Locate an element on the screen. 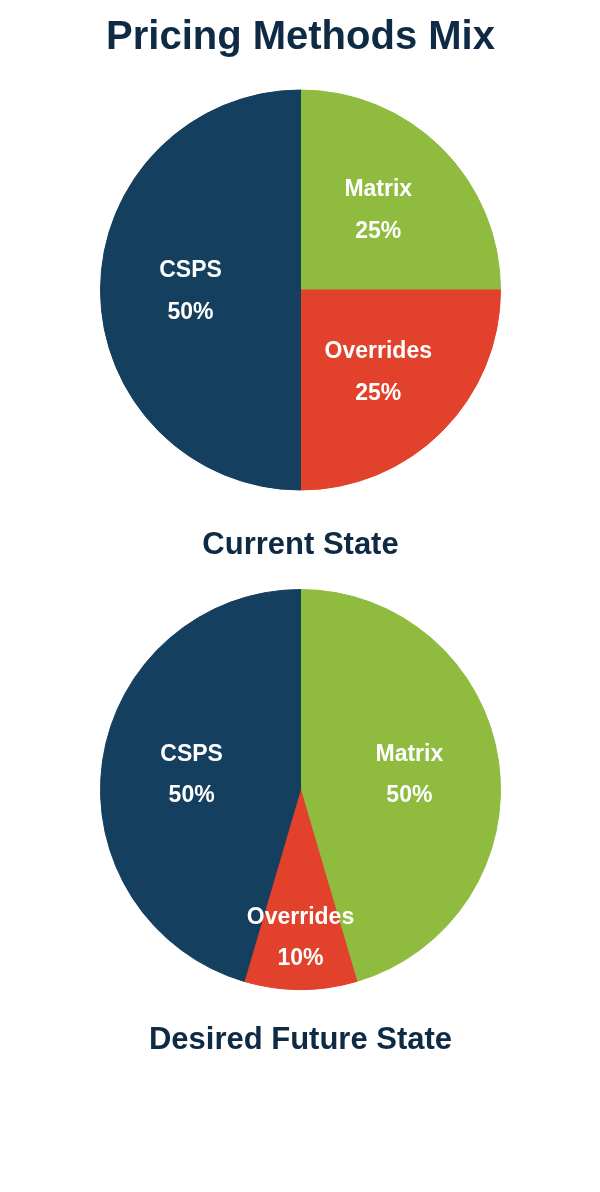 The image size is (600, 1192). chart-title: Pricing Methods Mix is located at coordinates (300, 34).